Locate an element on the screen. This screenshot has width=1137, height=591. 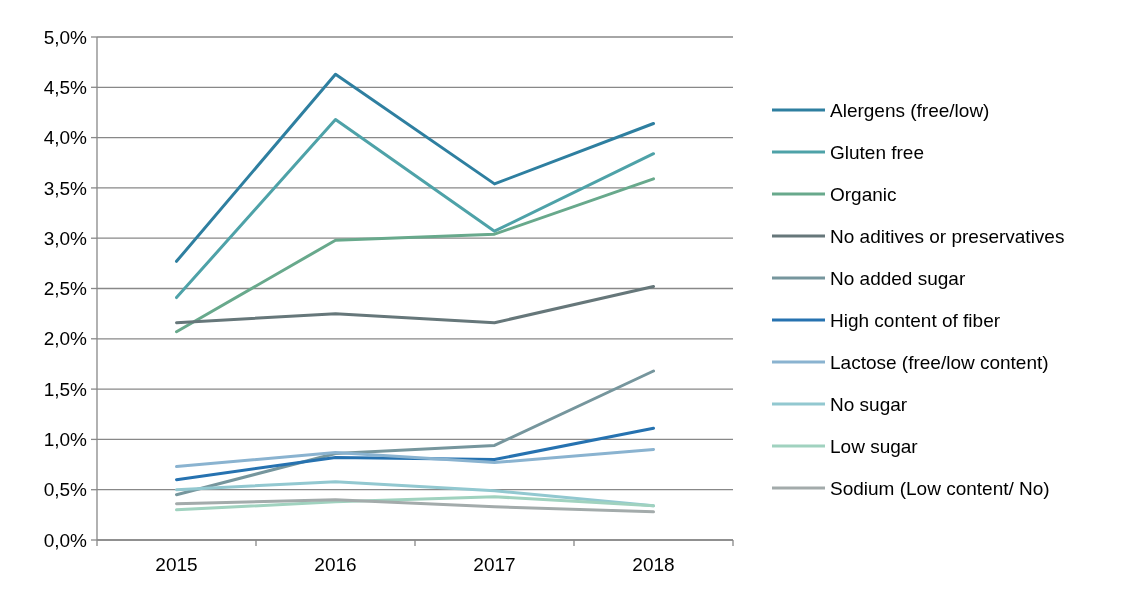
y-tick-label: 1,0% is located at coordinates (65, 440).